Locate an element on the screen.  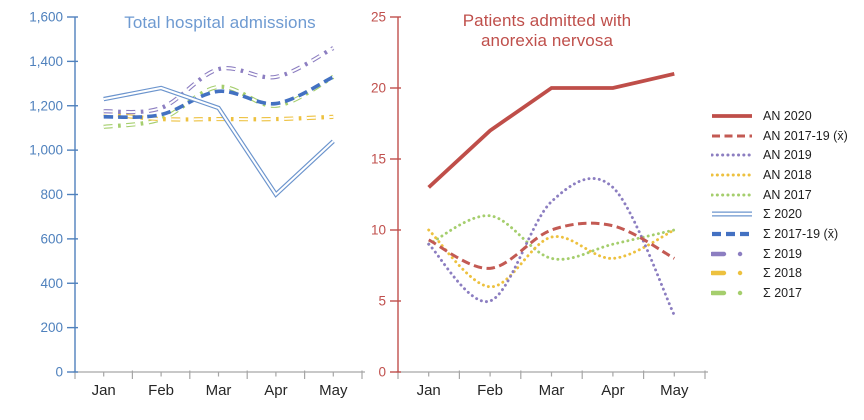
legend-swatch-an-2020-icon is located at coordinates (732, 115).